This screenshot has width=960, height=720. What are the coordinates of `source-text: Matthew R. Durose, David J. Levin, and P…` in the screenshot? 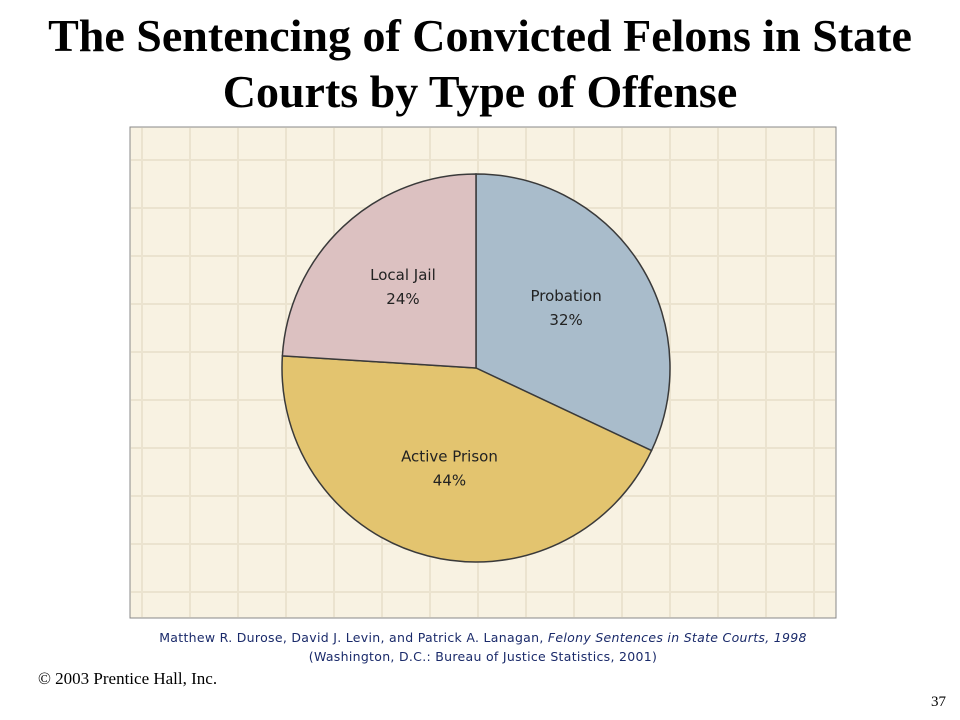 It's located at (353, 637).